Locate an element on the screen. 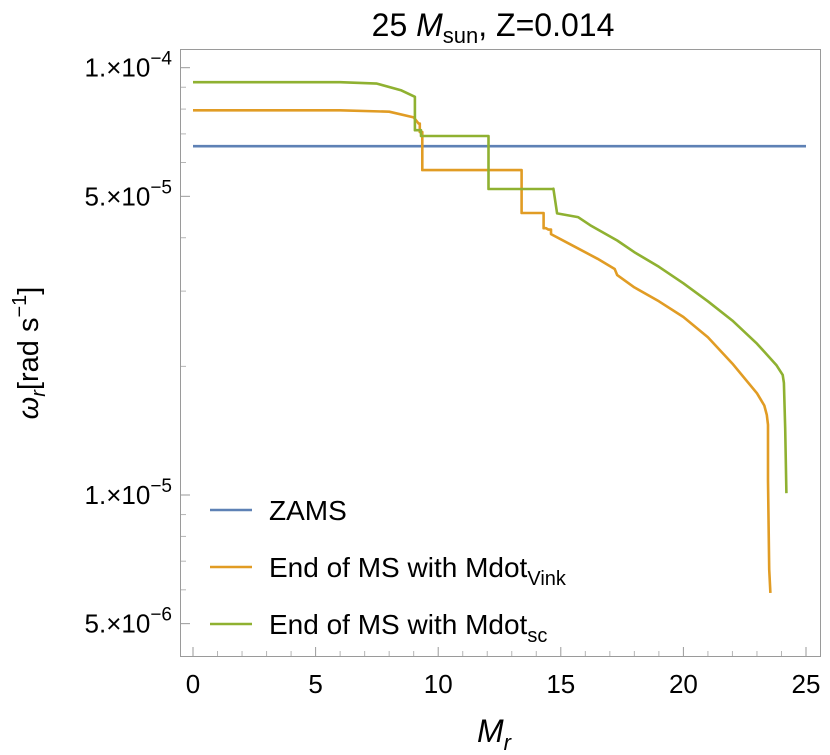  y-tick-label: 5.×10−6 is located at coordinates (128, 622).